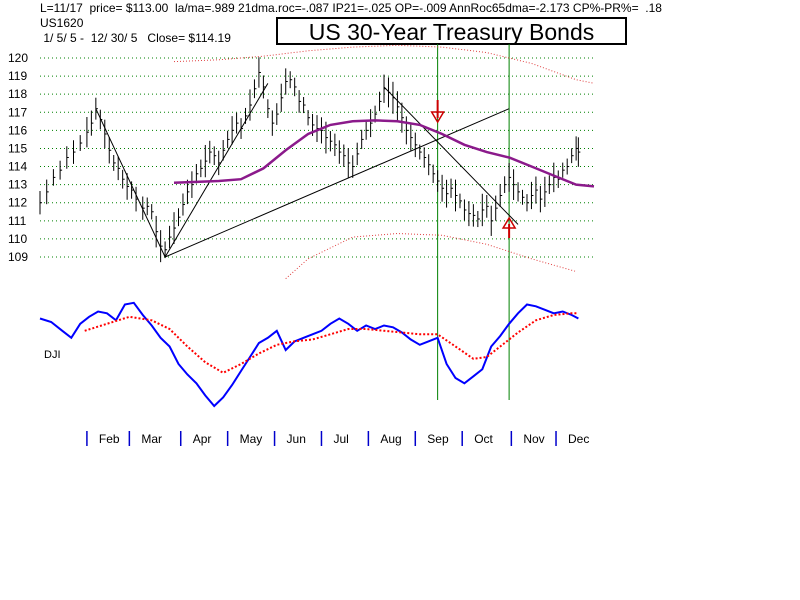 The height and width of the screenshot is (600, 800). What do you see at coordinates (509, 222) in the screenshot?
I see `buy-signal-arrow-head` at bounding box center [509, 222].